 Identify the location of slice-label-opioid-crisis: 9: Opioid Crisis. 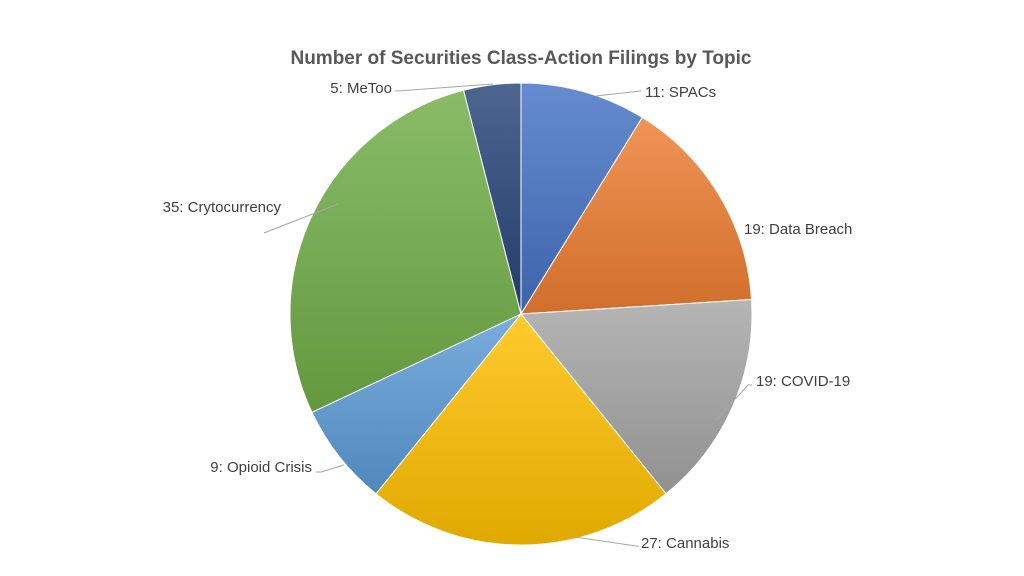
(261, 467).